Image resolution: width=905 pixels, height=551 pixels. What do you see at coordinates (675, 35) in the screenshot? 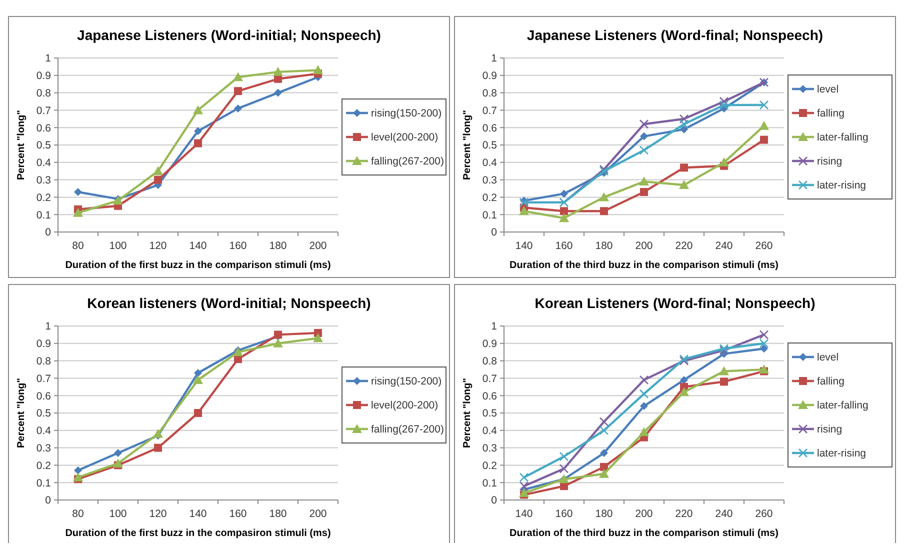
I see `chart-title: Japanese Listeners (Word-final; Nonspeech)` at bounding box center [675, 35].